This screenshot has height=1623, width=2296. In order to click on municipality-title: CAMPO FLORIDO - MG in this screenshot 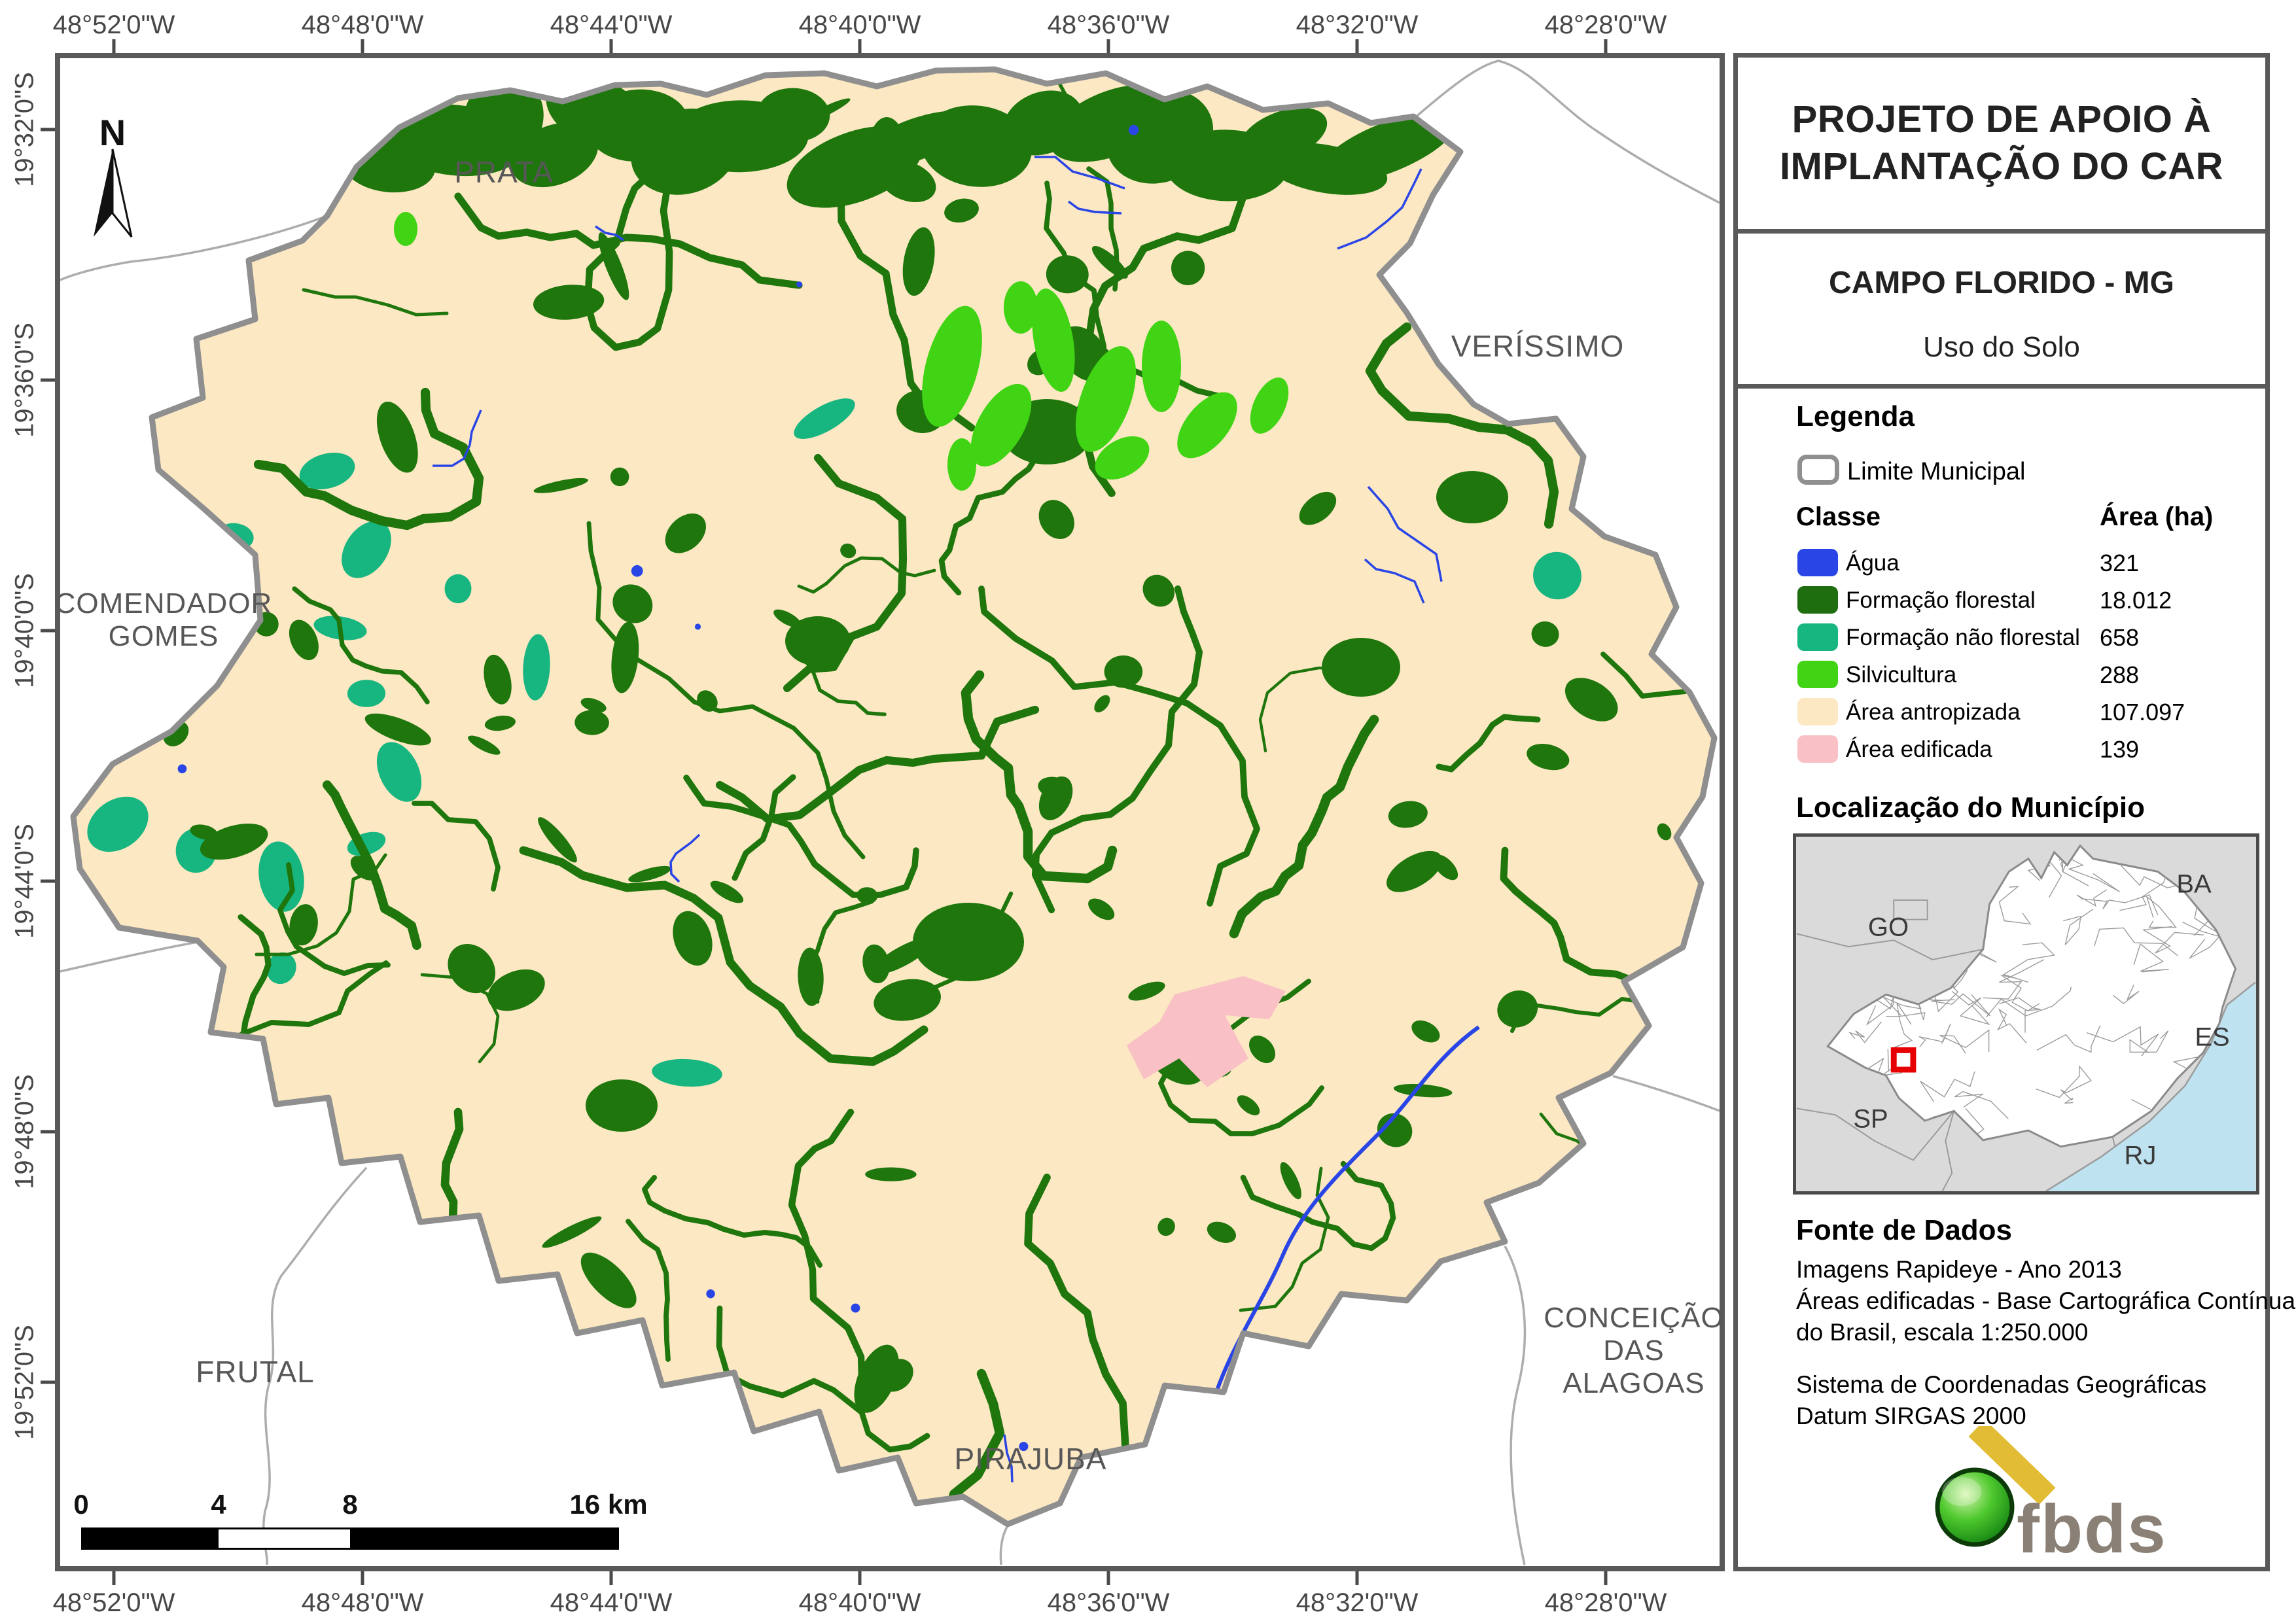, I will do `click(2001, 283)`.